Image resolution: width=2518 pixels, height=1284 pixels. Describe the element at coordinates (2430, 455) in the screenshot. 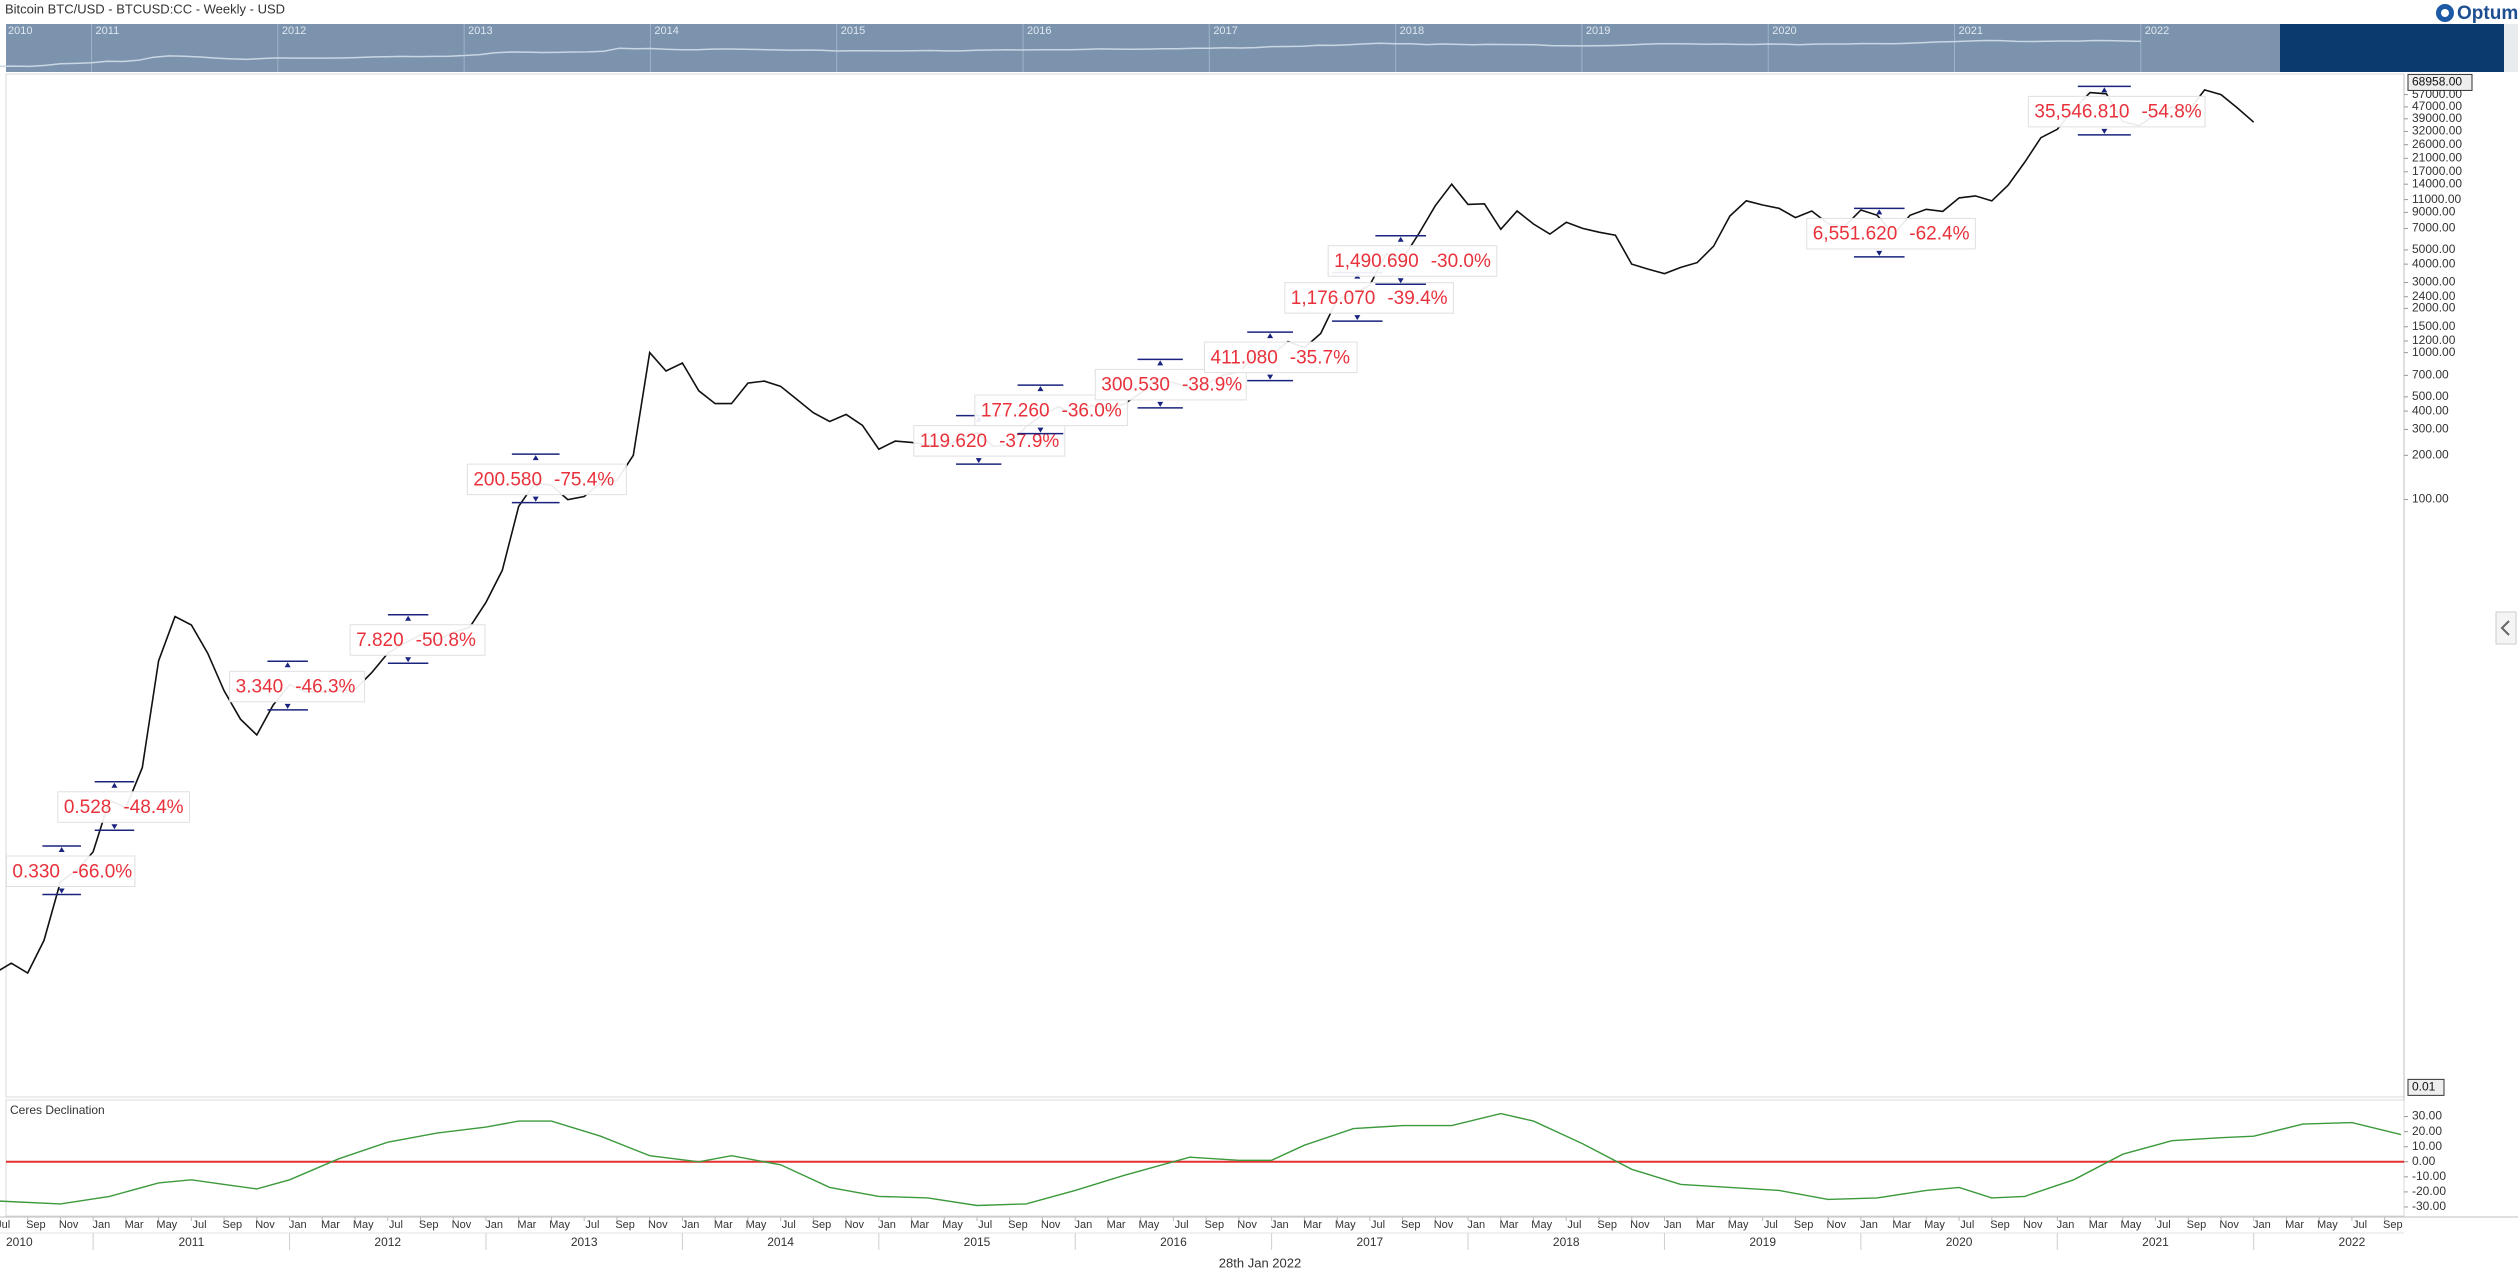

I see `y-tick-label: 200.00` at that location.